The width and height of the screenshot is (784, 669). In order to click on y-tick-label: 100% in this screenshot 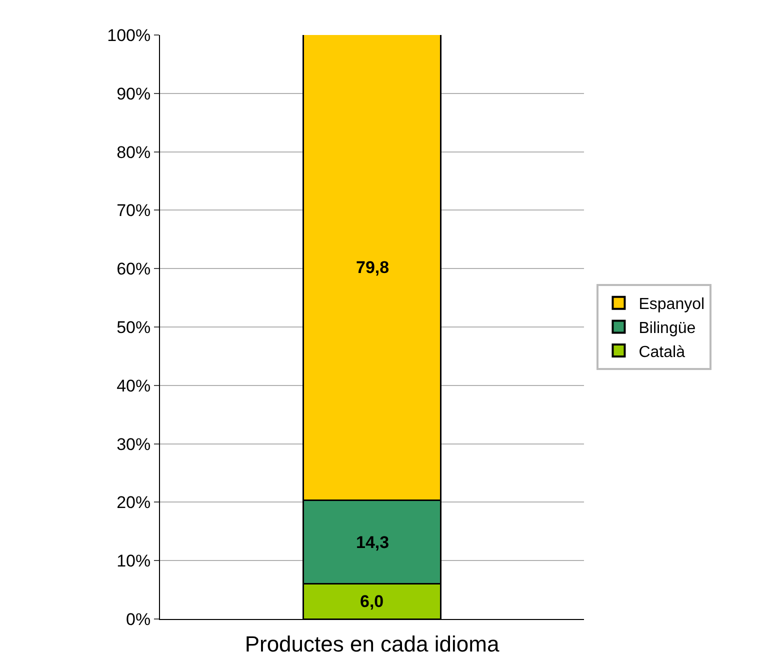, I will do `click(129, 35)`.